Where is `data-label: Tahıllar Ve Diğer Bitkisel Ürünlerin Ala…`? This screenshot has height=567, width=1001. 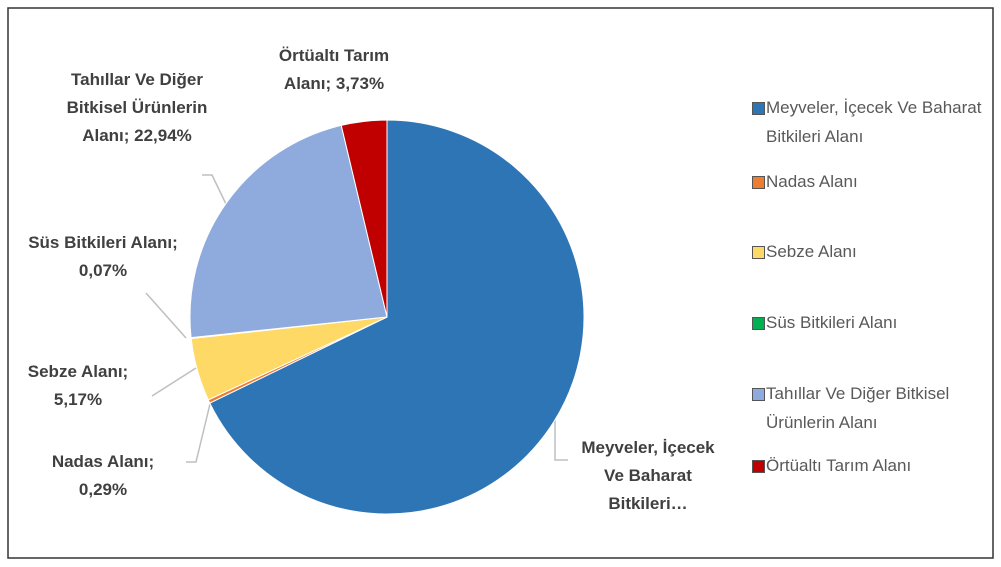 data-label: Tahıllar Ve Diğer Bitkisel Ürünlerin Ala… is located at coordinates (137, 107).